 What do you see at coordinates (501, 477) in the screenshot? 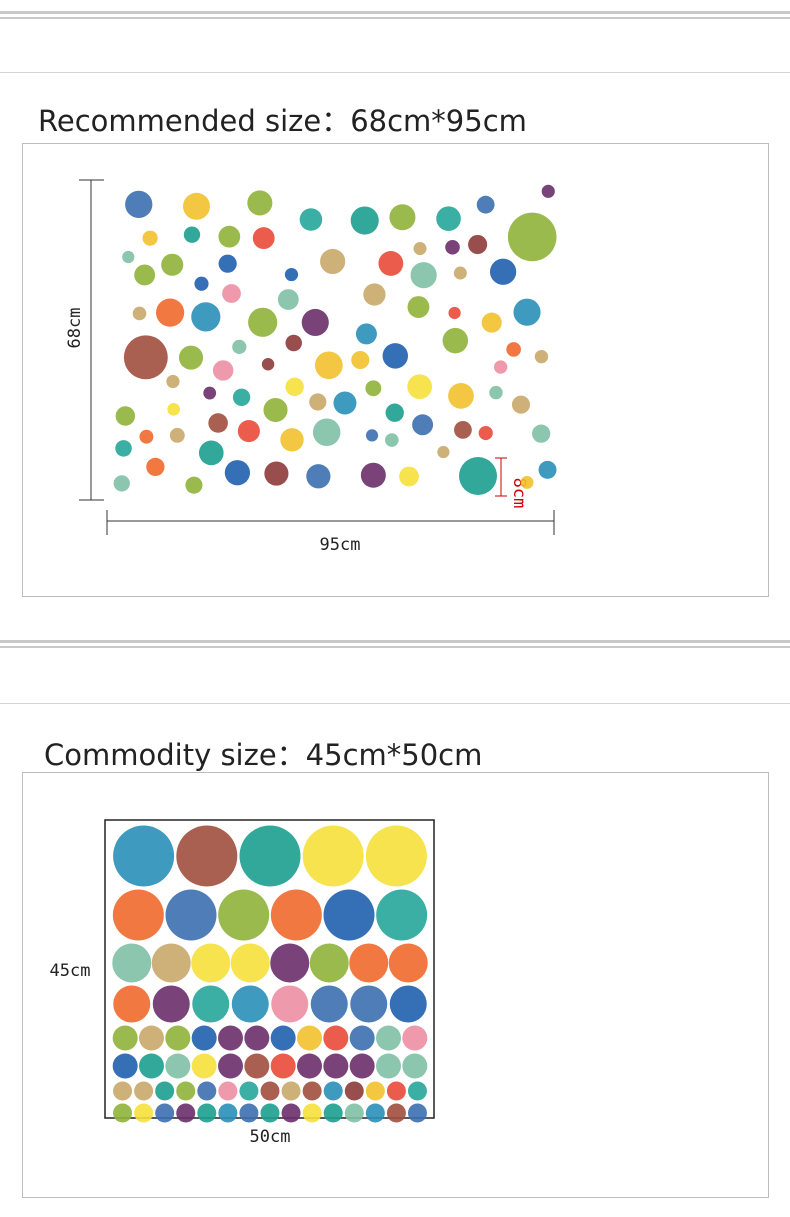
I see `circle-dimension` at bounding box center [501, 477].